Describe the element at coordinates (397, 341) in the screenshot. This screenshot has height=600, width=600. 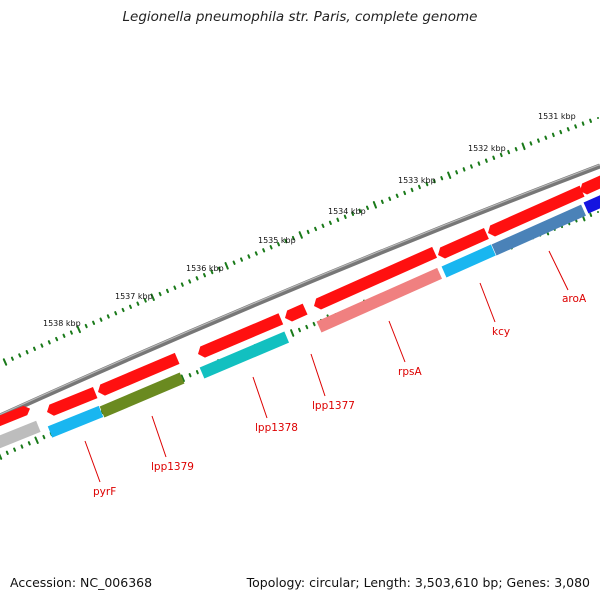
I see `leader-rpsA` at that location.